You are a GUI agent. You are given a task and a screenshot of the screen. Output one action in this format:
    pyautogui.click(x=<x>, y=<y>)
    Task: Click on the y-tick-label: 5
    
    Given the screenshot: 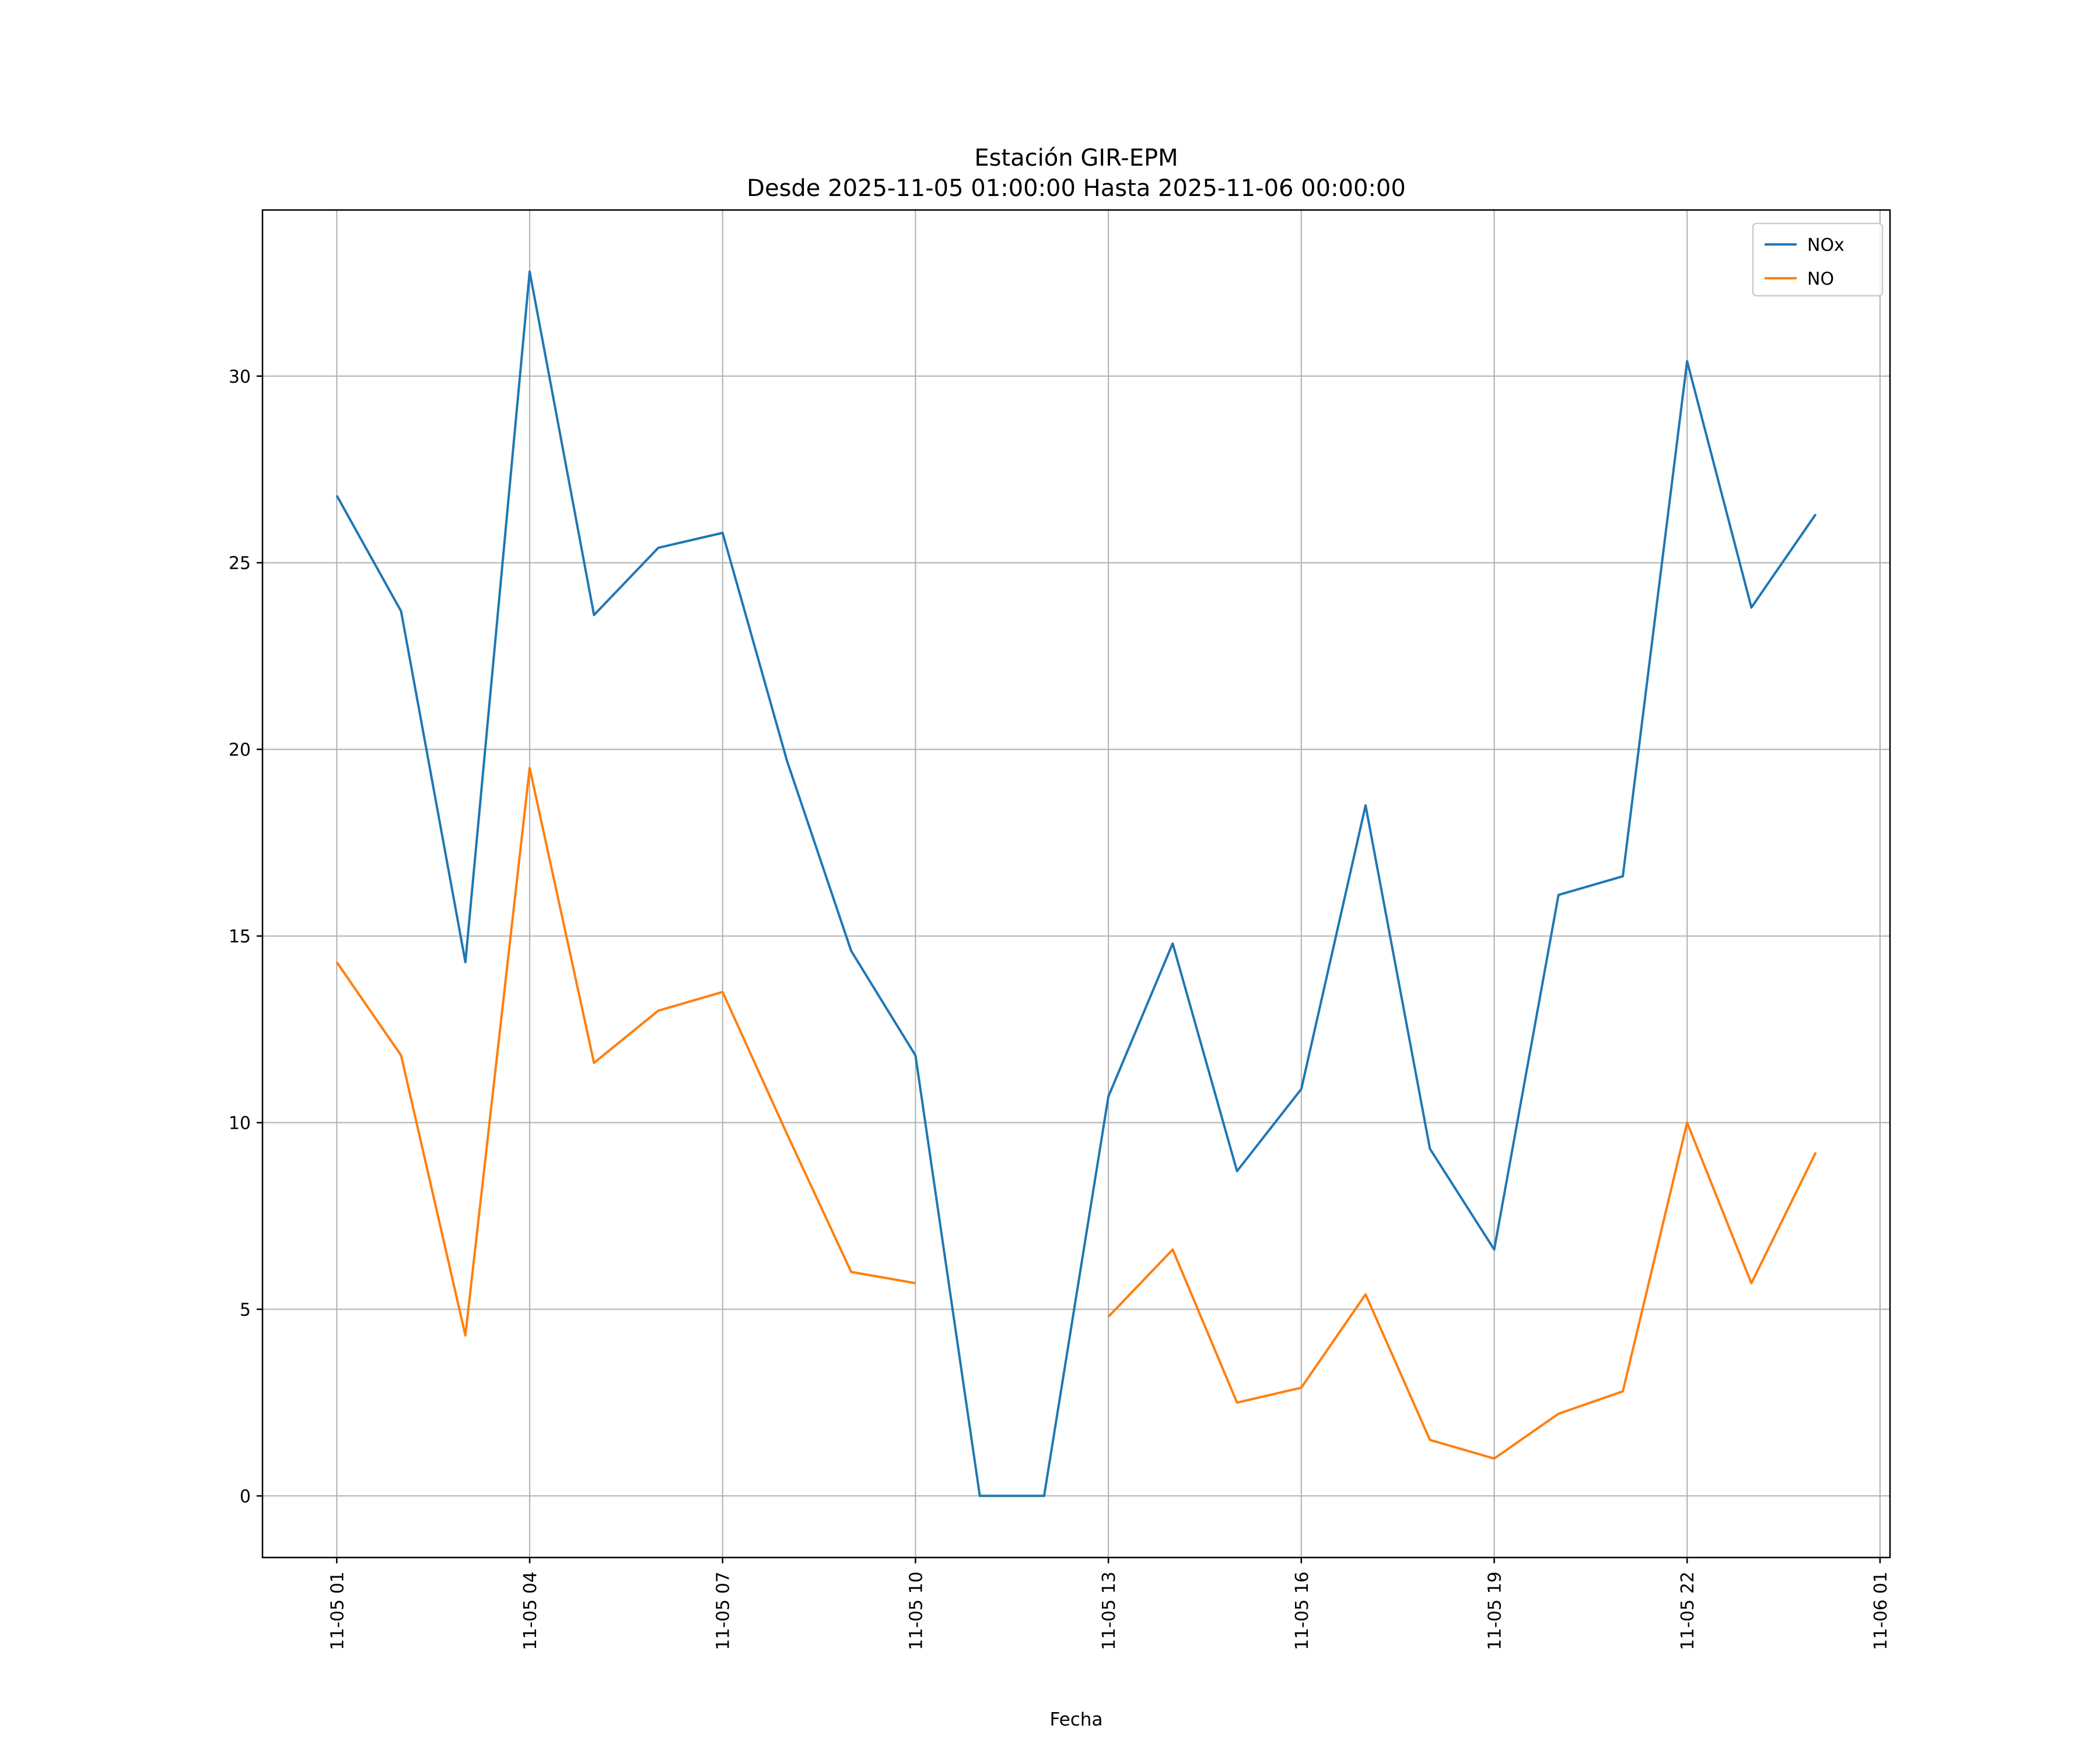 What is the action you would take?
    pyautogui.click(x=245, y=1310)
    